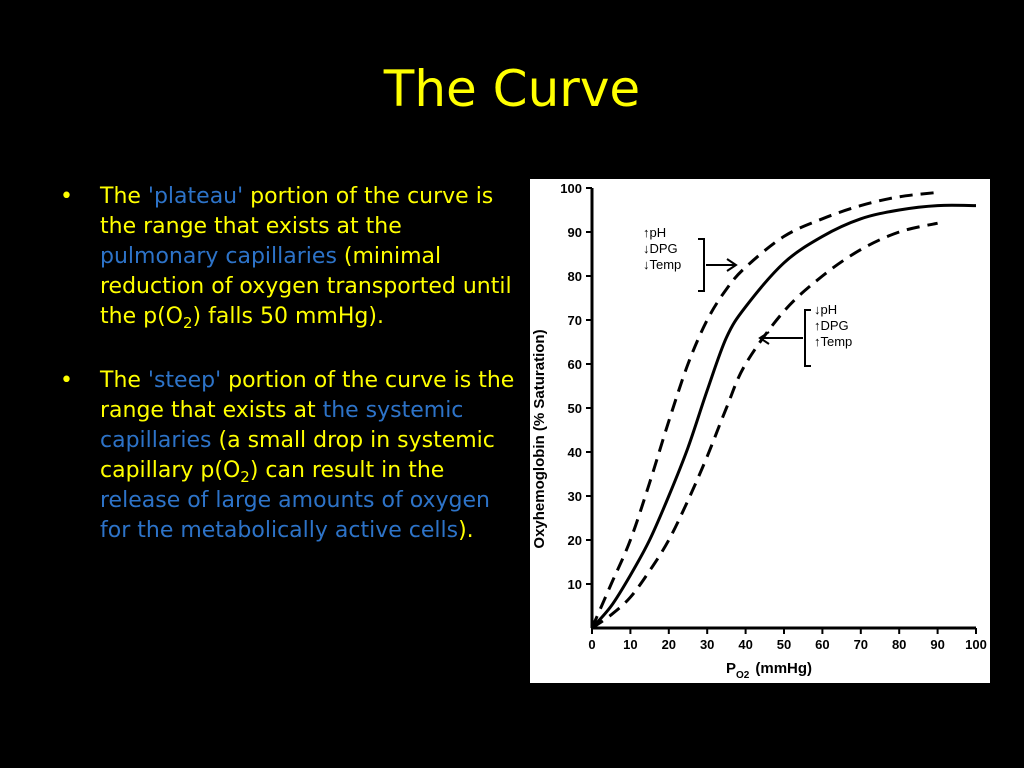  I want to click on text-segment: )., so click(466, 530).